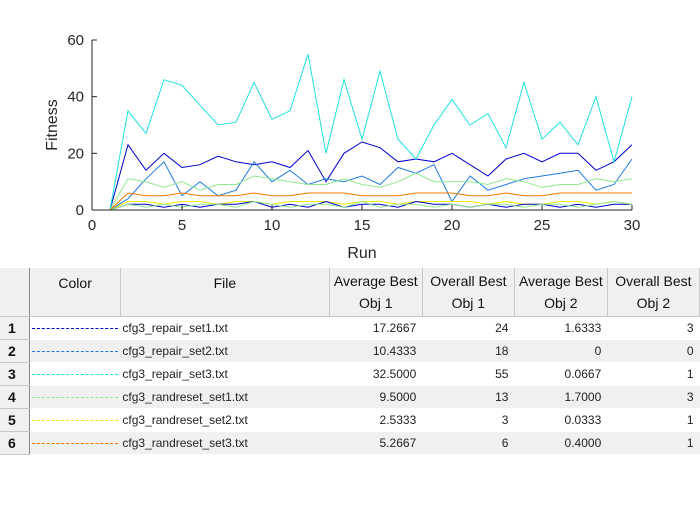  What do you see at coordinates (52, 125) in the screenshot?
I see `y-axis-label: Fitness` at bounding box center [52, 125].